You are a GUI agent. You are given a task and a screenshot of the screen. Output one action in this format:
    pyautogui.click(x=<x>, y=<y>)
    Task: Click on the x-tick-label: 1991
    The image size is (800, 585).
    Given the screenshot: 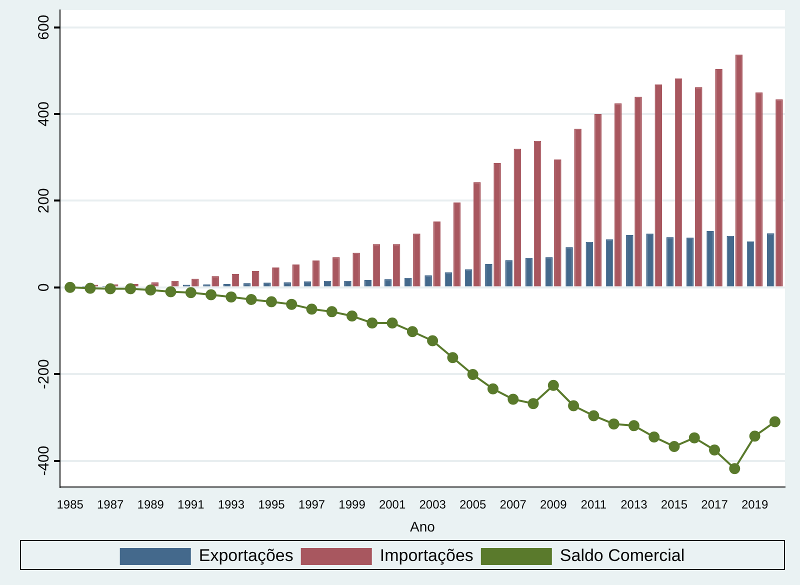 What is the action you would take?
    pyautogui.click(x=191, y=504)
    